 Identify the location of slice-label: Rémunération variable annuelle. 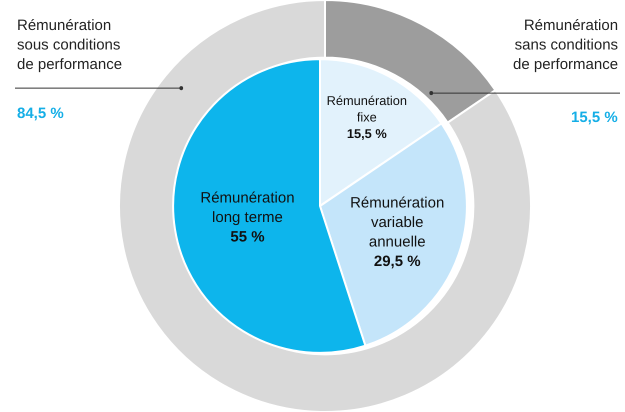
(397, 222).